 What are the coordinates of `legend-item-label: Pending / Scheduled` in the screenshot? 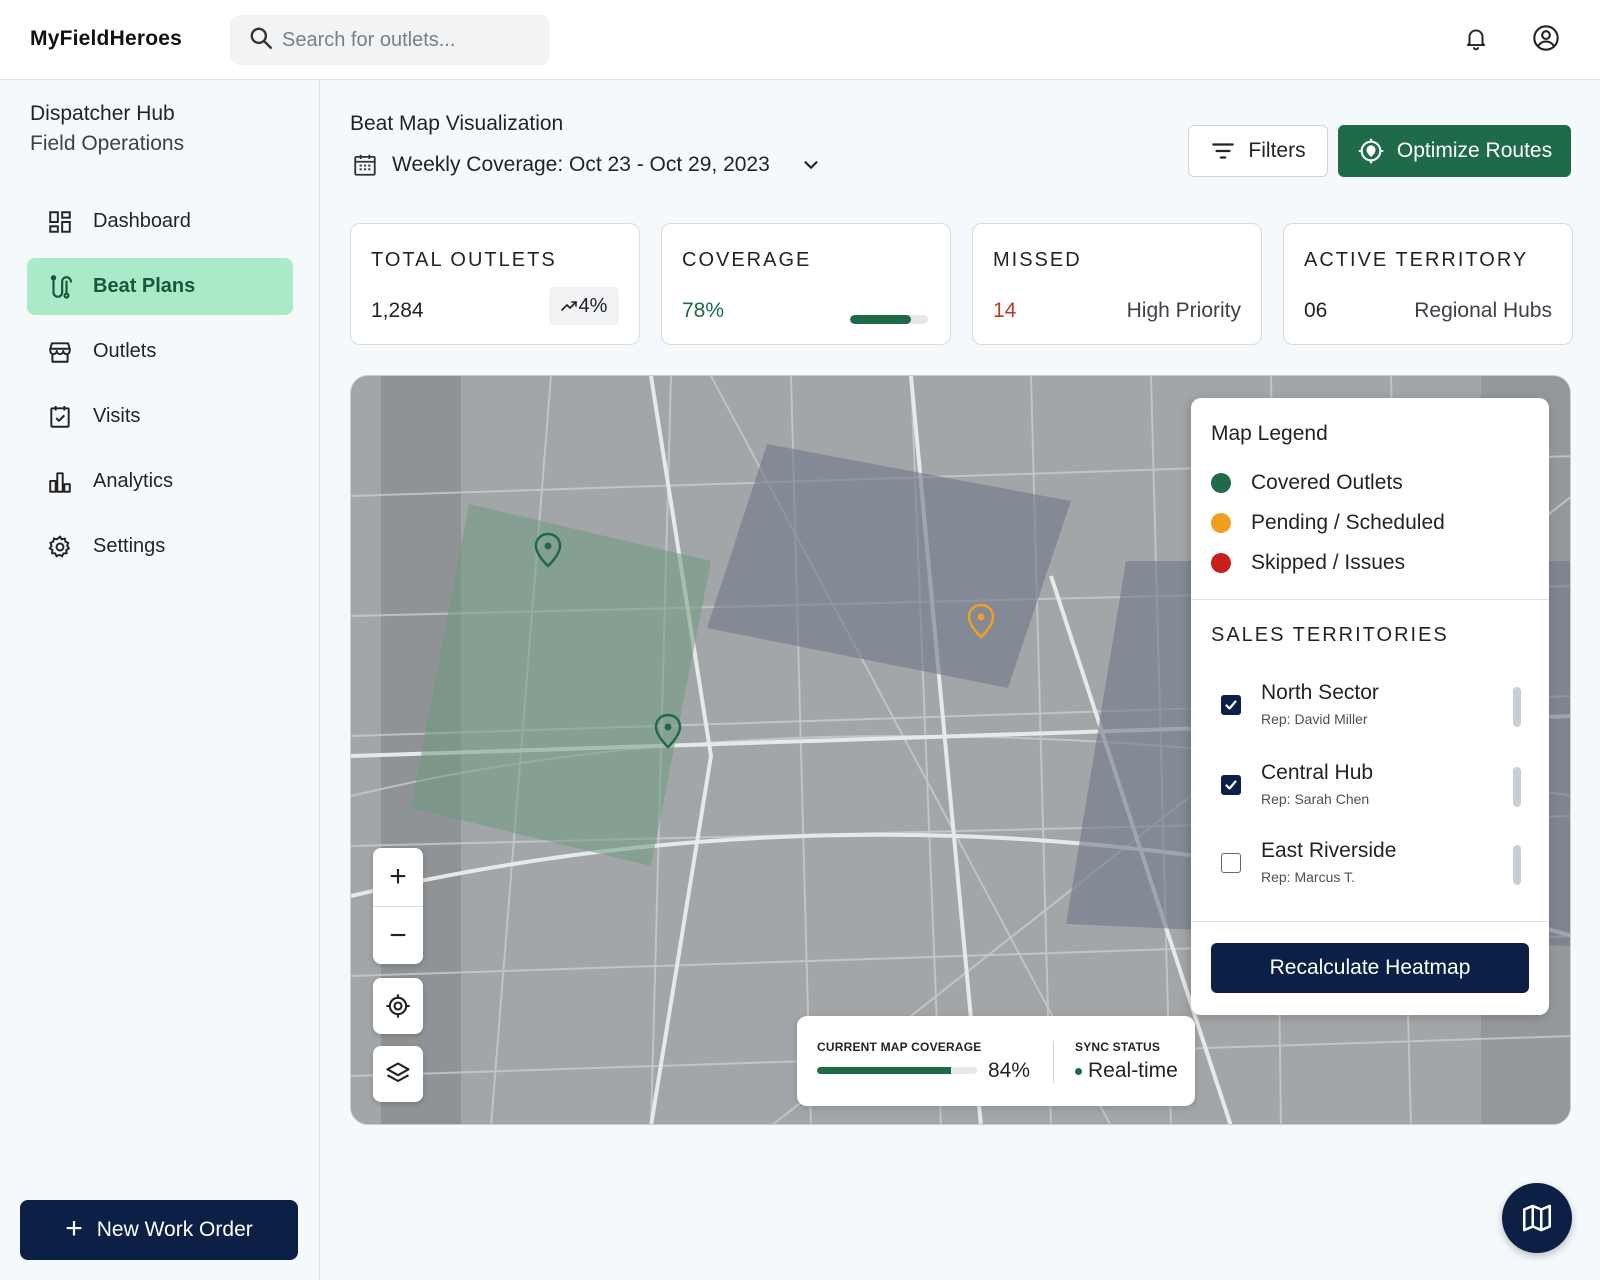 It's located at (1348, 522).